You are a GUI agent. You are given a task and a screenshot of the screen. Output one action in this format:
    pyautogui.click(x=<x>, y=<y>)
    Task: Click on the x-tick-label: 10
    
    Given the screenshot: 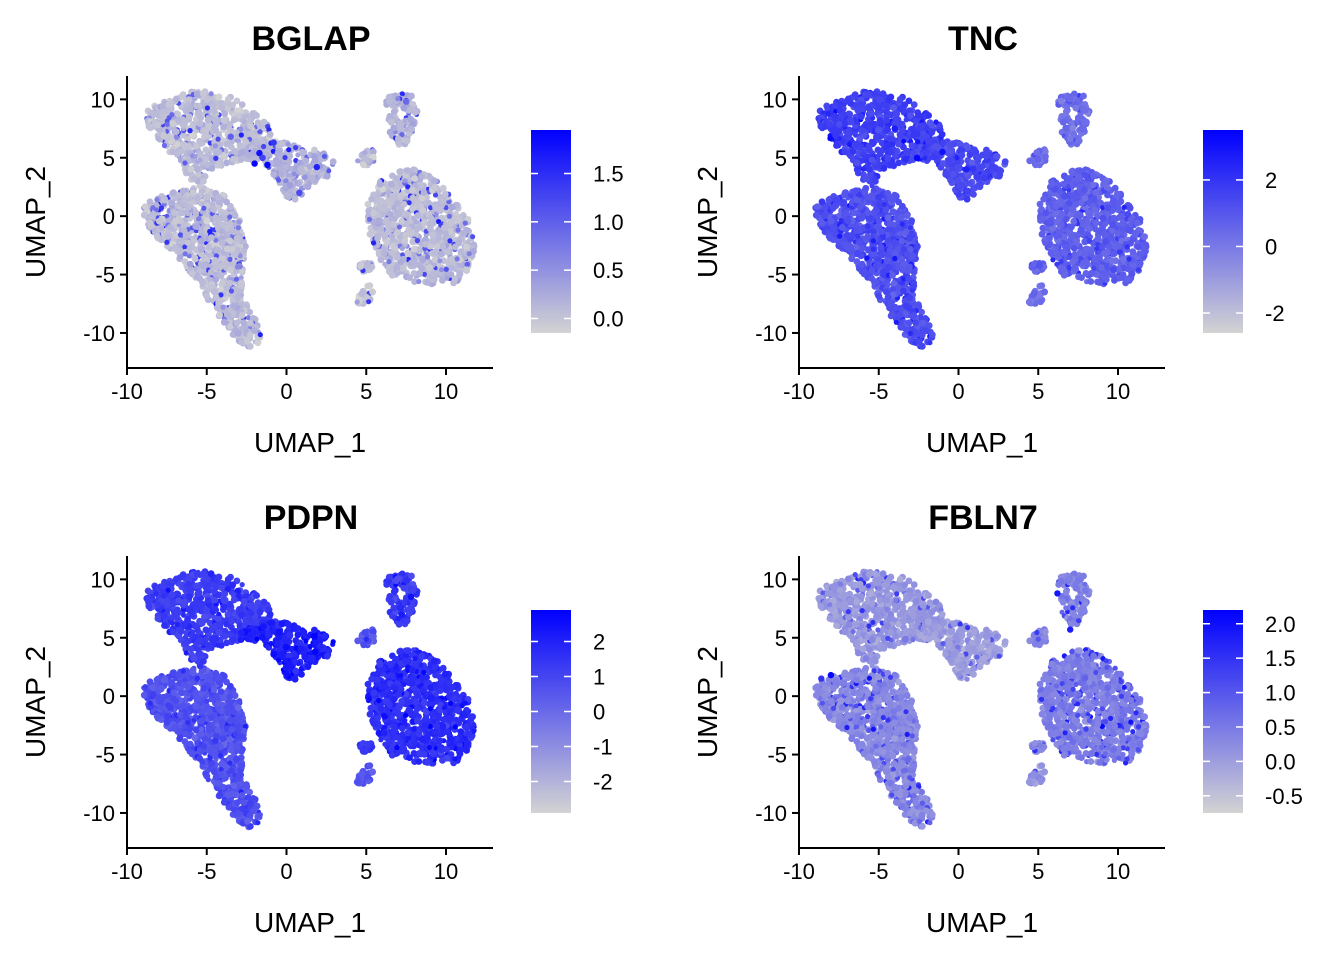 What is the action you would take?
    pyautogui.click(x=446, y=391)
    